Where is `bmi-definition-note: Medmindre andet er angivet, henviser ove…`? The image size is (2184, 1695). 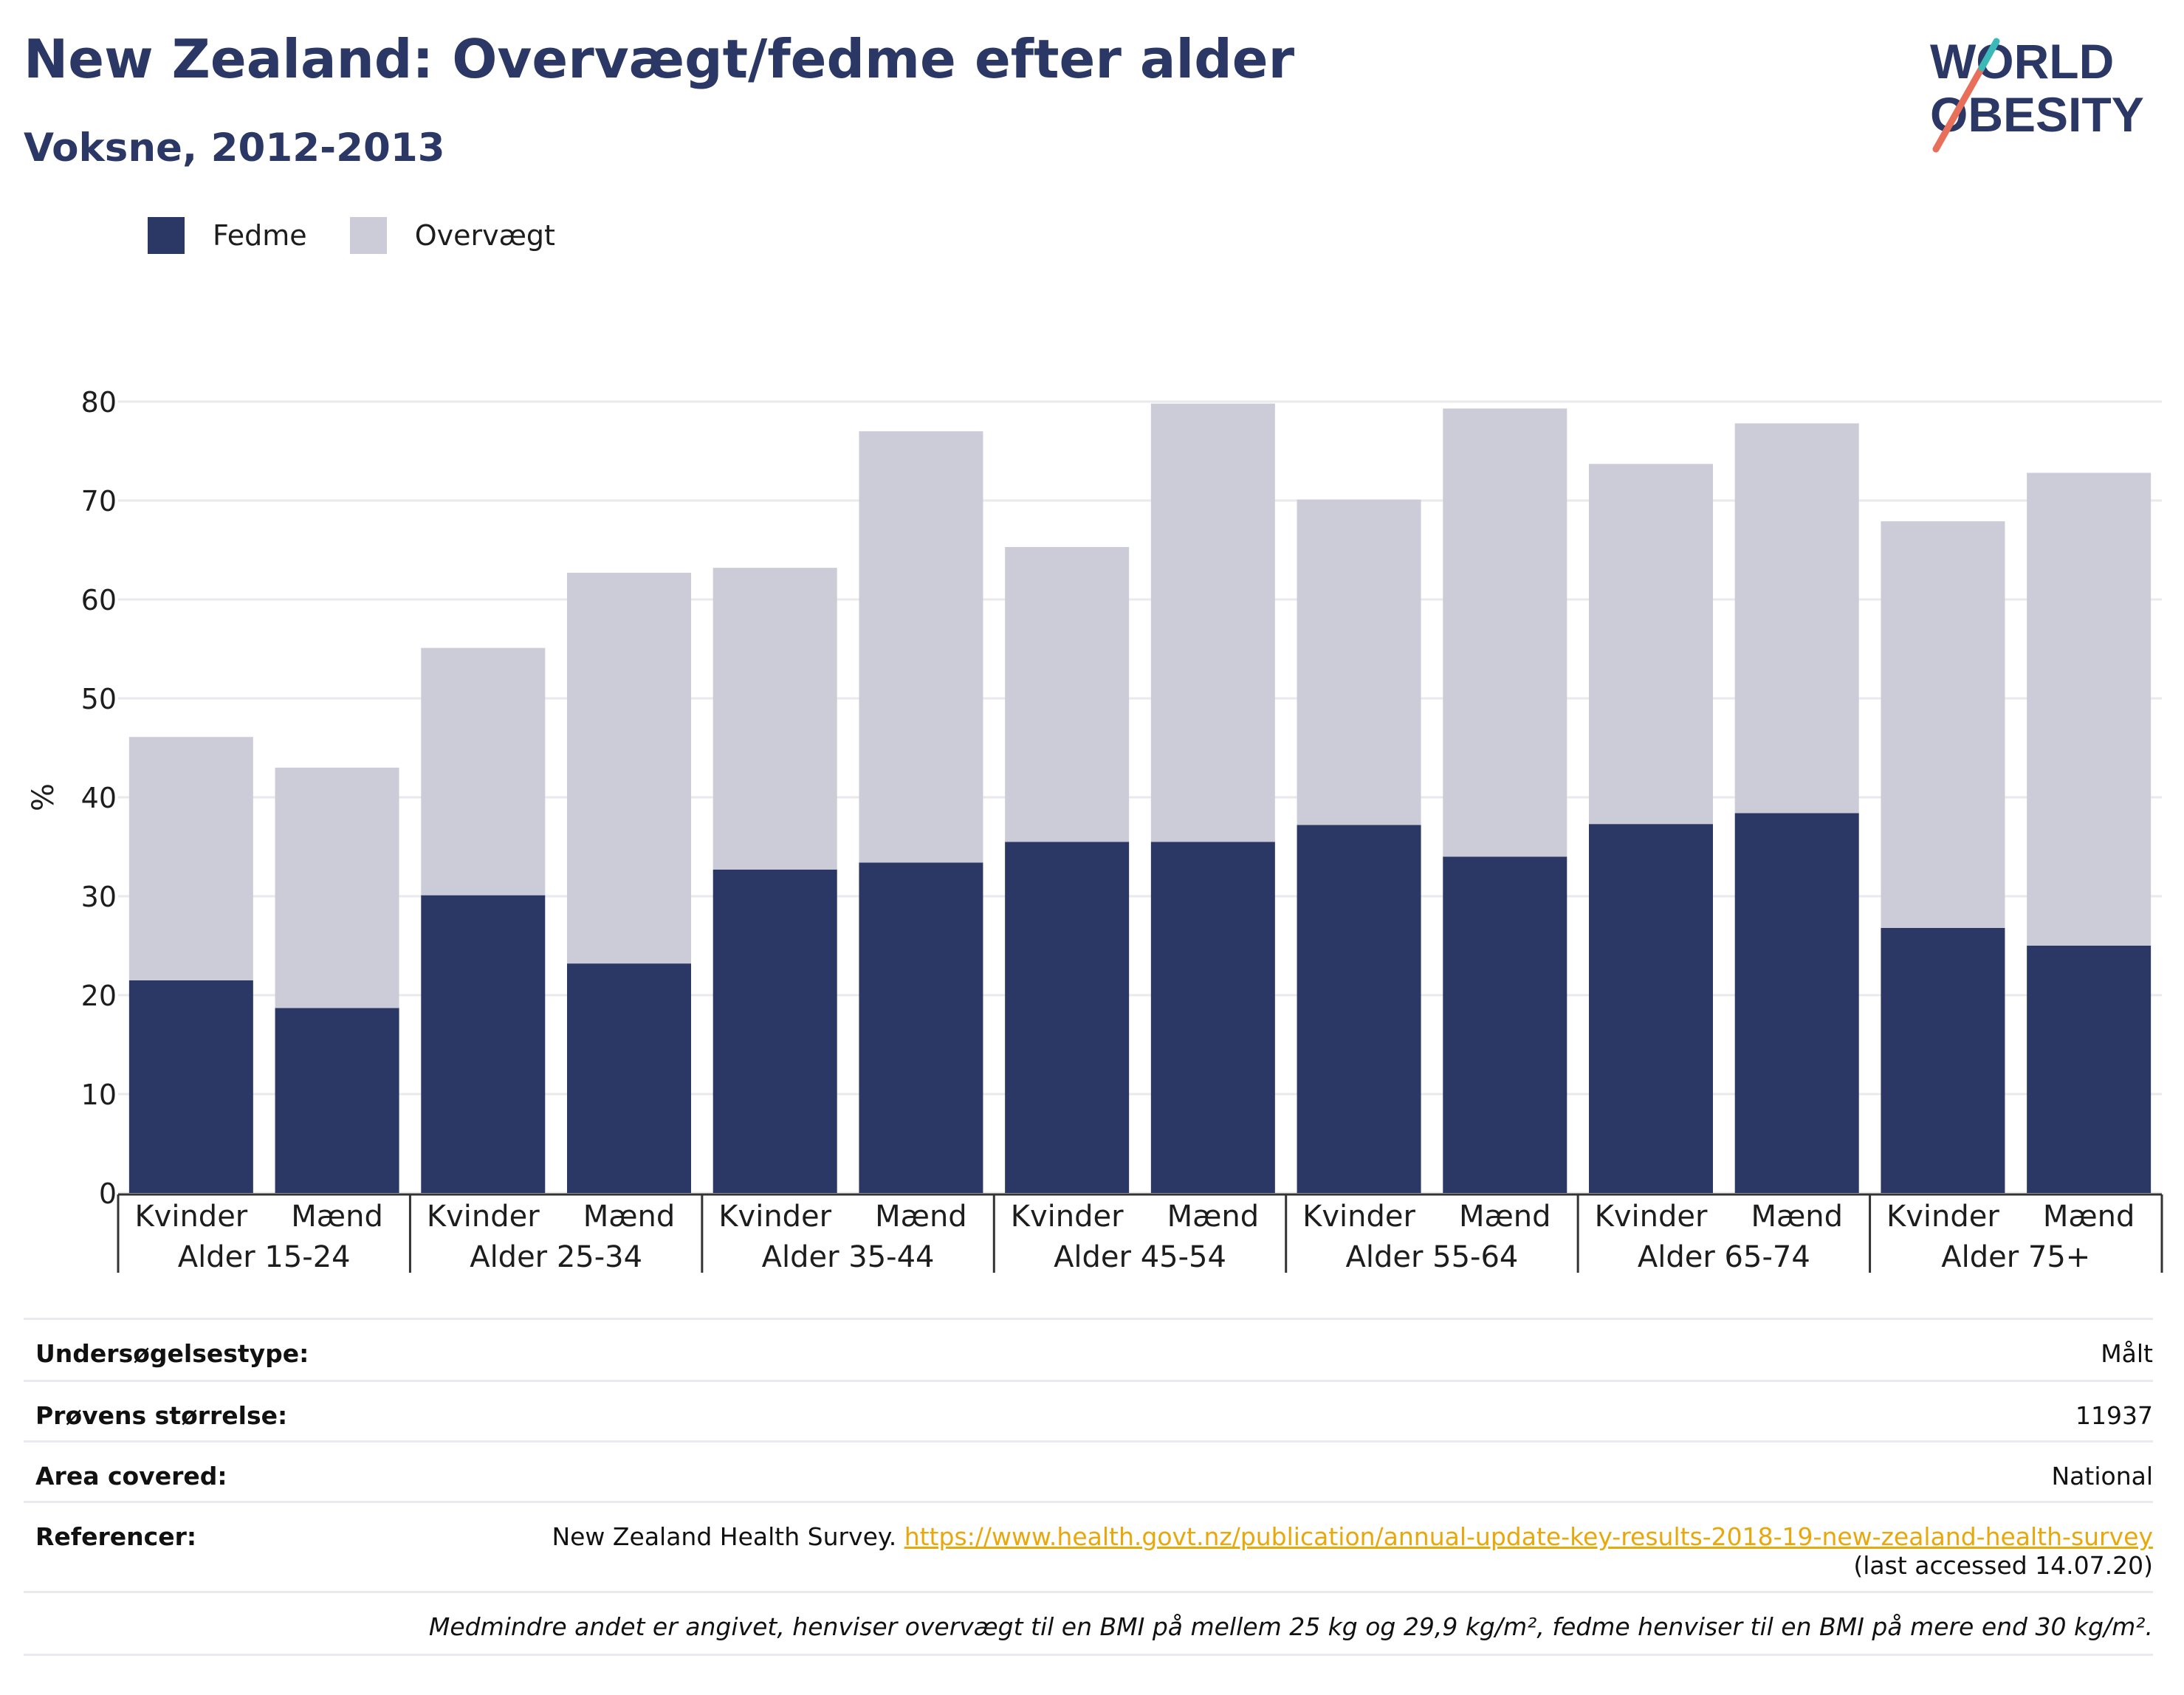
bmi-definition-note: Medmindre andet er angivet, henviser ove… is located at coordinates (1291, 1626).